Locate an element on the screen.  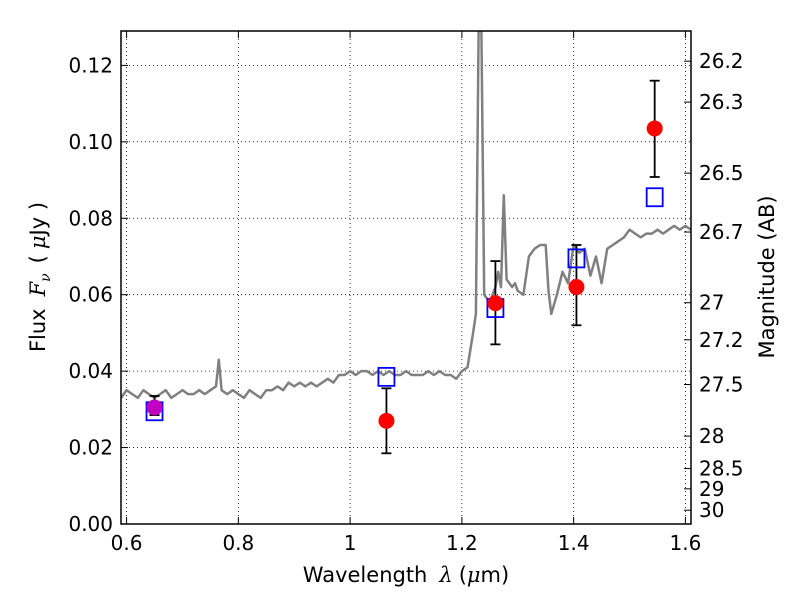
y2-tick-label: 29 is located at coordinates (711, 489).